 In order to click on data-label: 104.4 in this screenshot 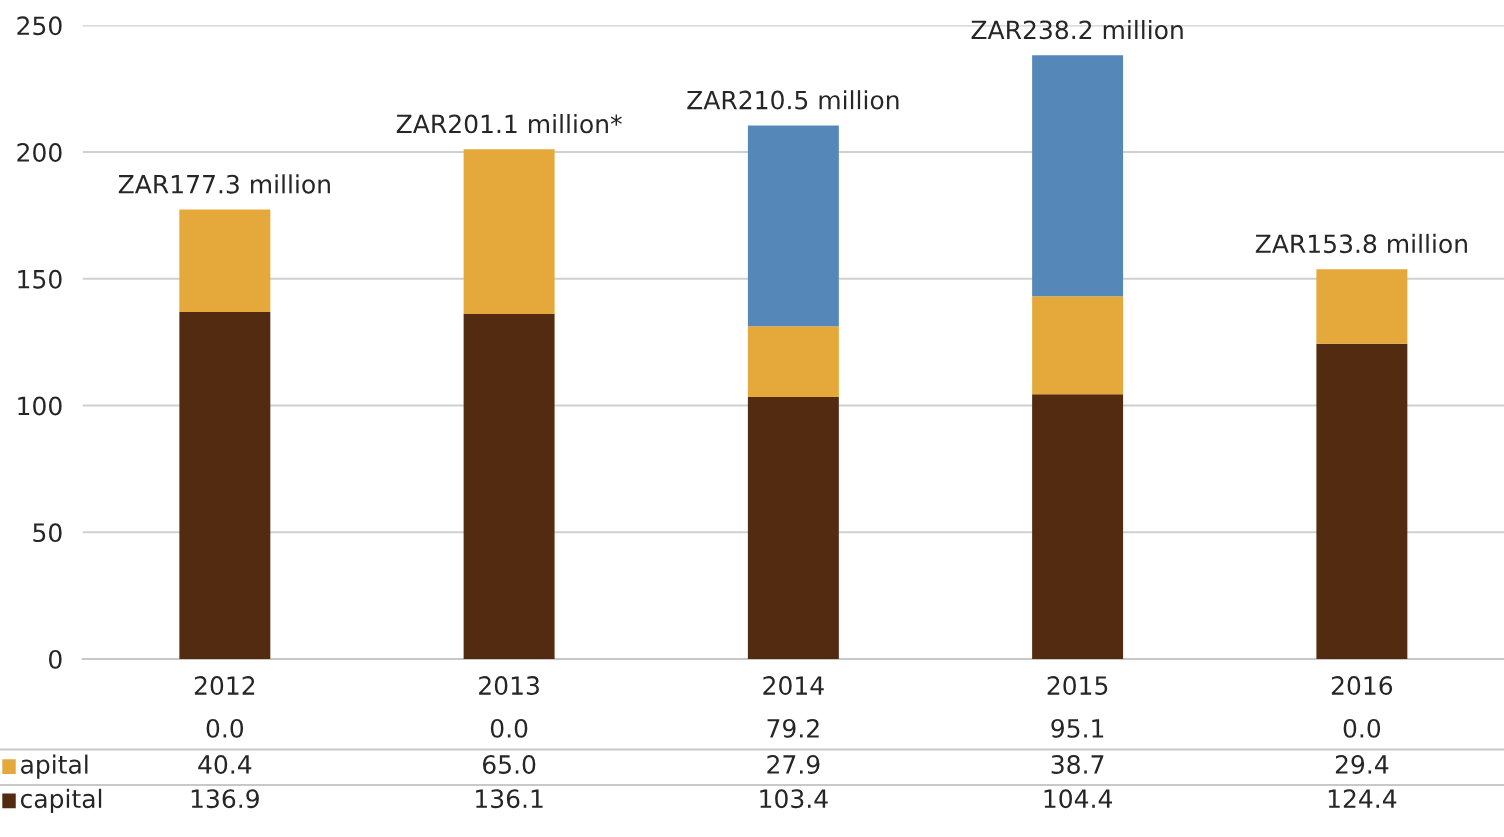, I will do `click(1078, 799)`.